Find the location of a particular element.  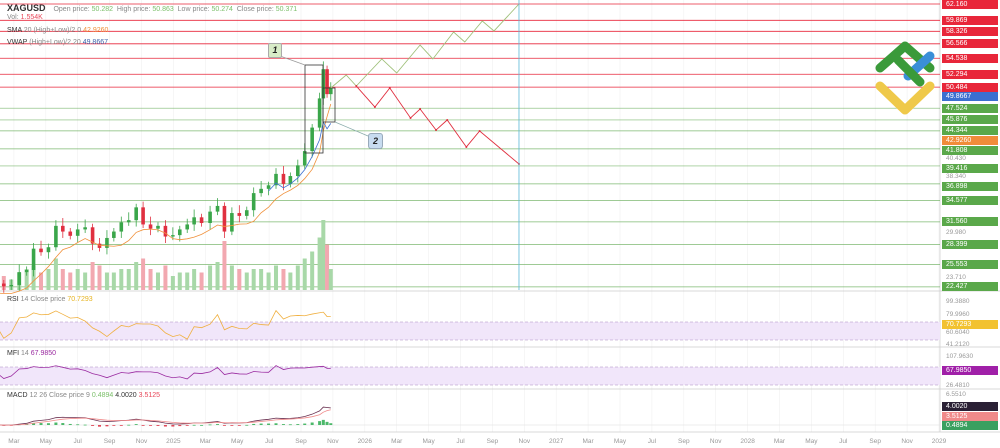

sma-line is located at coordinates (166, 198).